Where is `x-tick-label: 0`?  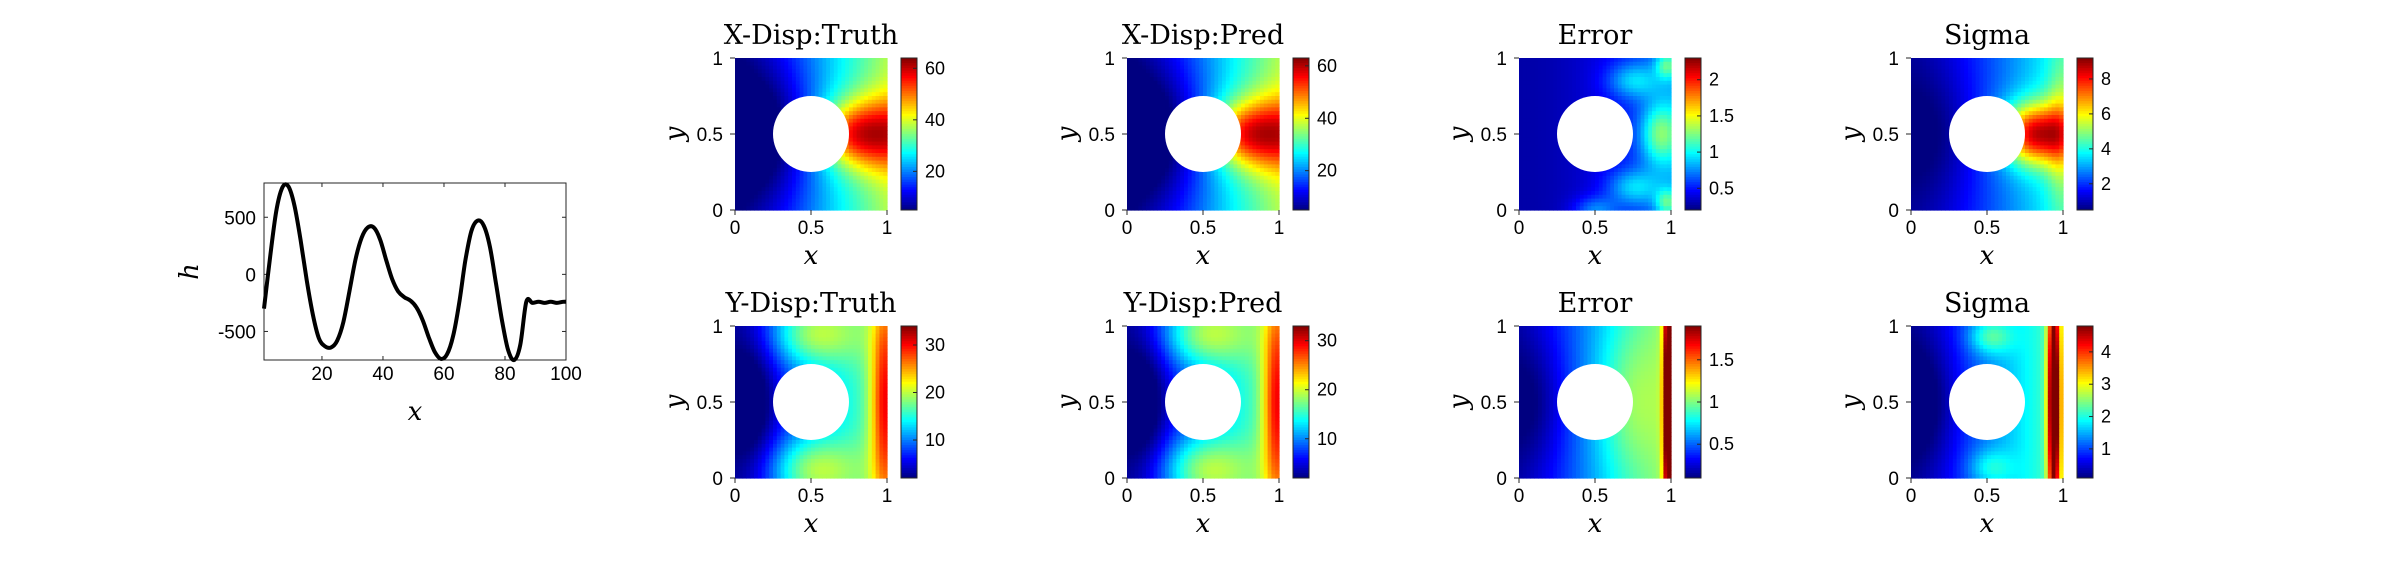 x-tick-label: 0 is located at coordinates (735, 228).